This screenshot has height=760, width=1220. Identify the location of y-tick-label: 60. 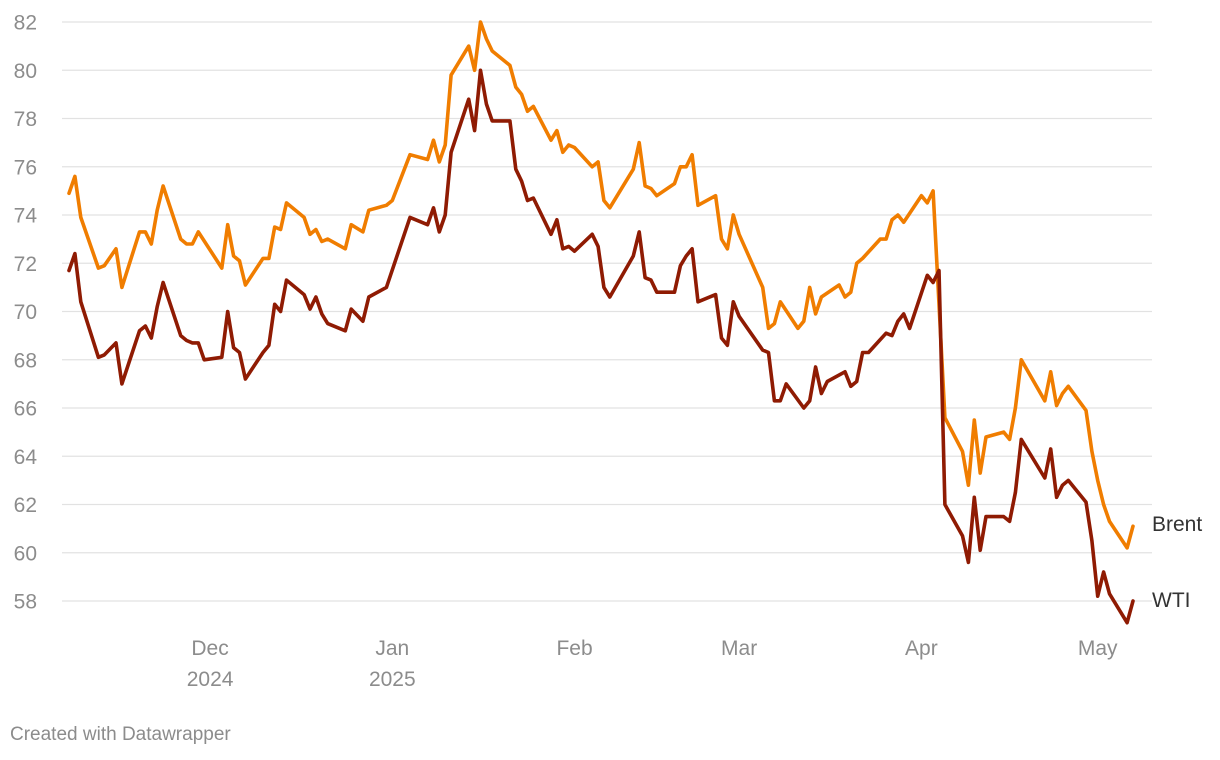
(25, 553).